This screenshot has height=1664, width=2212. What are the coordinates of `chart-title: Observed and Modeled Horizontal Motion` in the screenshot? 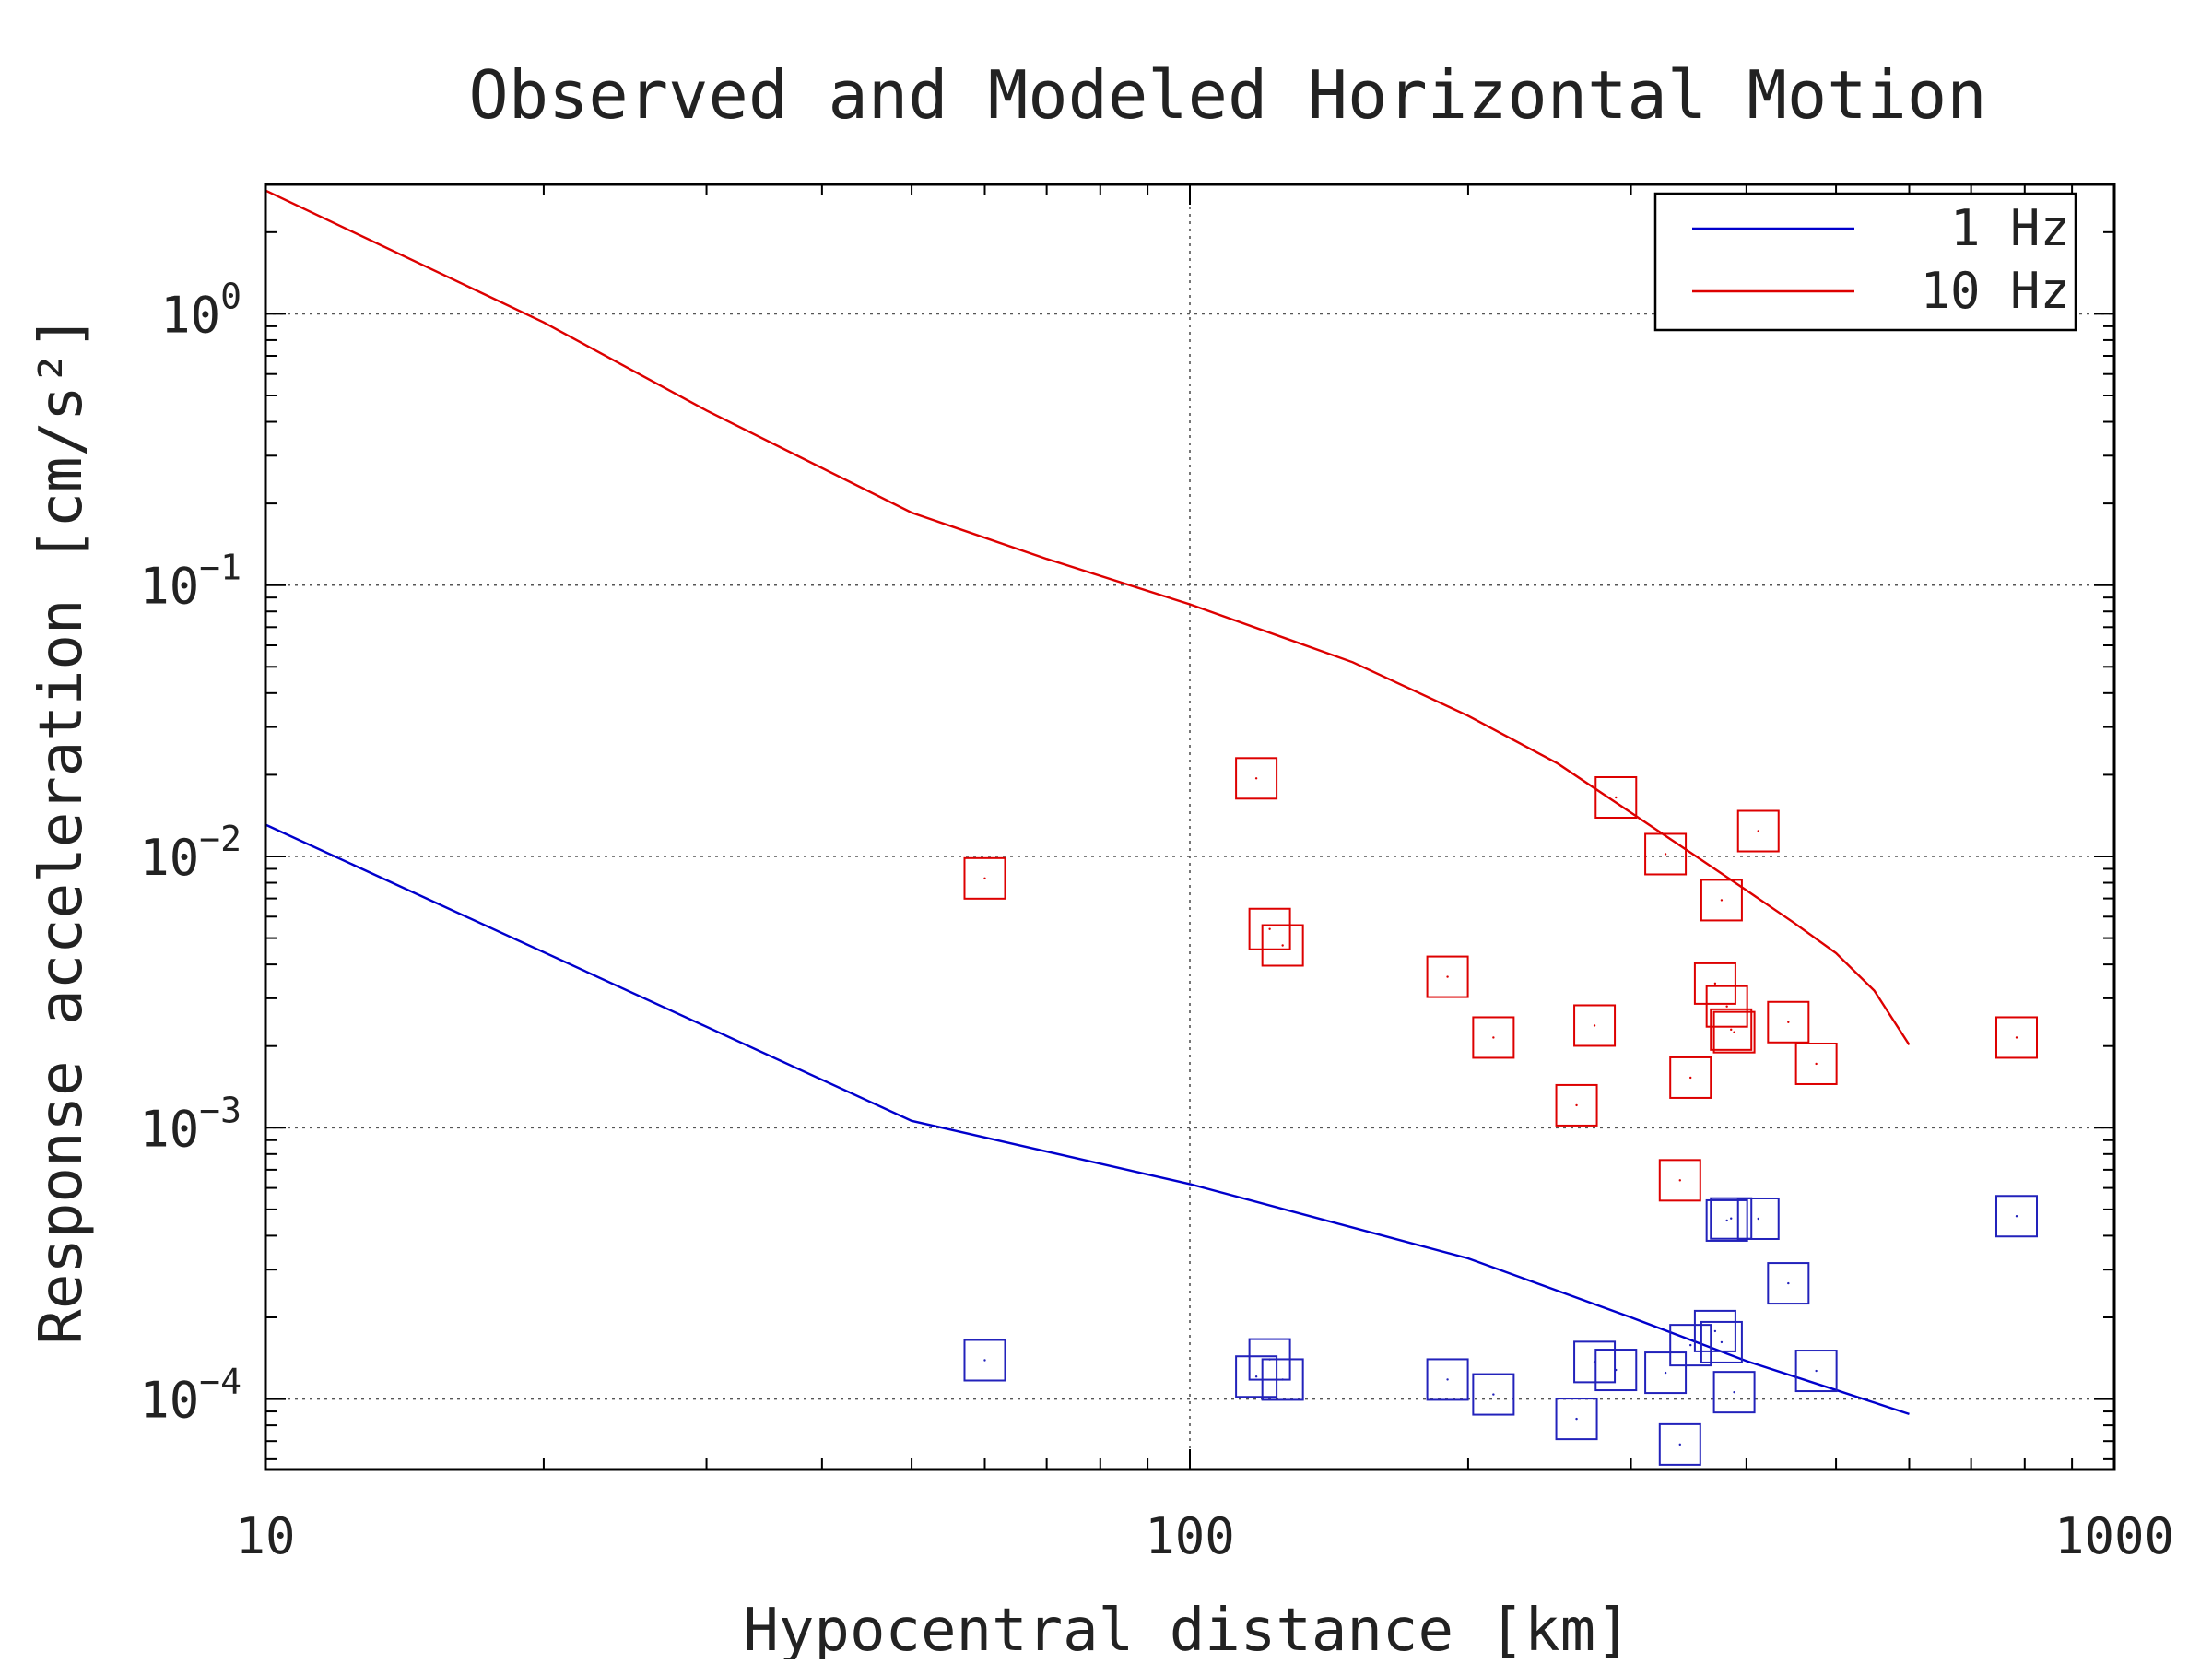 It's located at (1227, 95).